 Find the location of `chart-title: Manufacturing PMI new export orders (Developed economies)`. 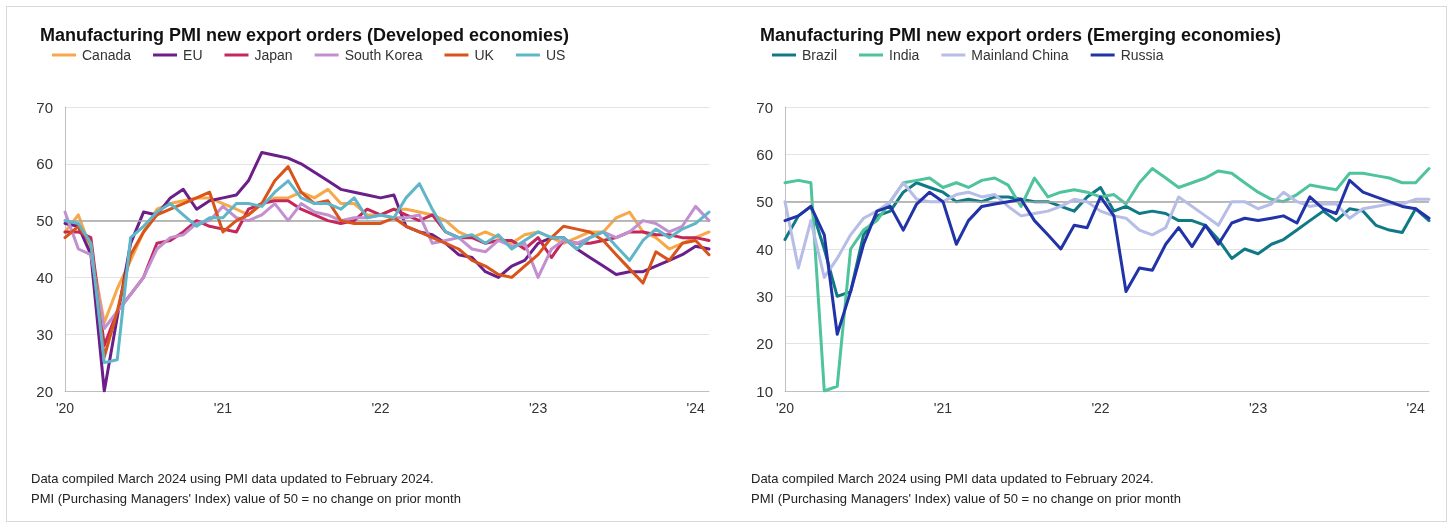

chart-title: Manufacturing PMI new export orders (Developed economies) is located at coordinates (305, 35).